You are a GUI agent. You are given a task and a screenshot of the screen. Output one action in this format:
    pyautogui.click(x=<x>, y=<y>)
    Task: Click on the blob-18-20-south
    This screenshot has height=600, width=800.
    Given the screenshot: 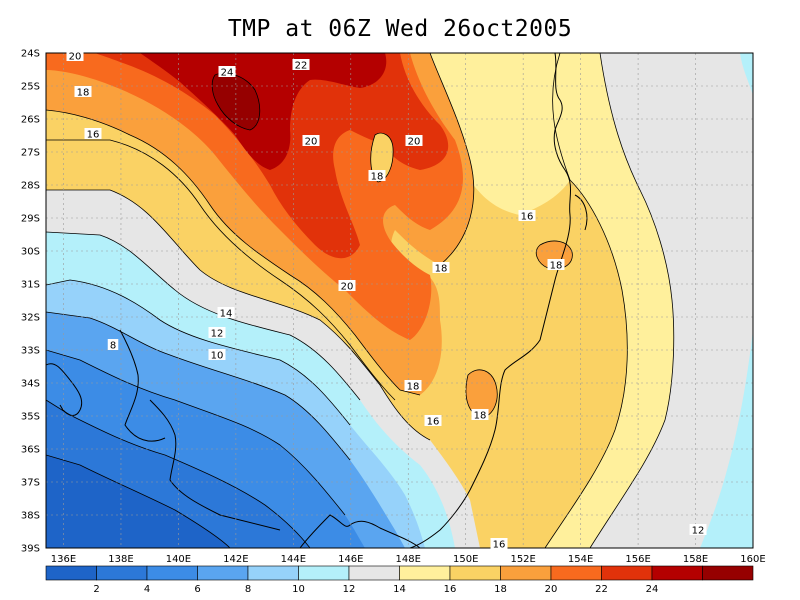 What is the action you would take?
    pyautogui.click(x=481, y=393)
    